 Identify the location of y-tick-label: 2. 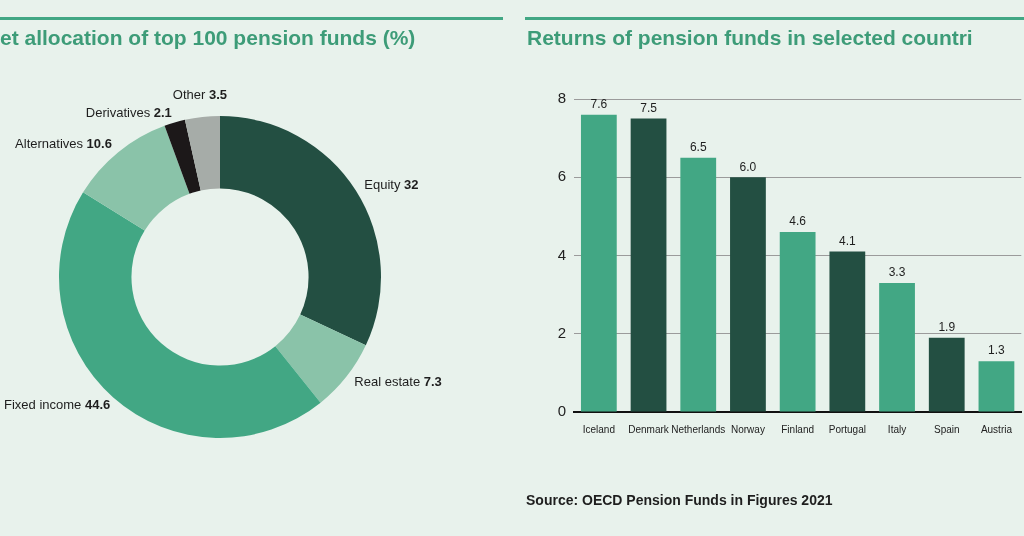
(561, 332).